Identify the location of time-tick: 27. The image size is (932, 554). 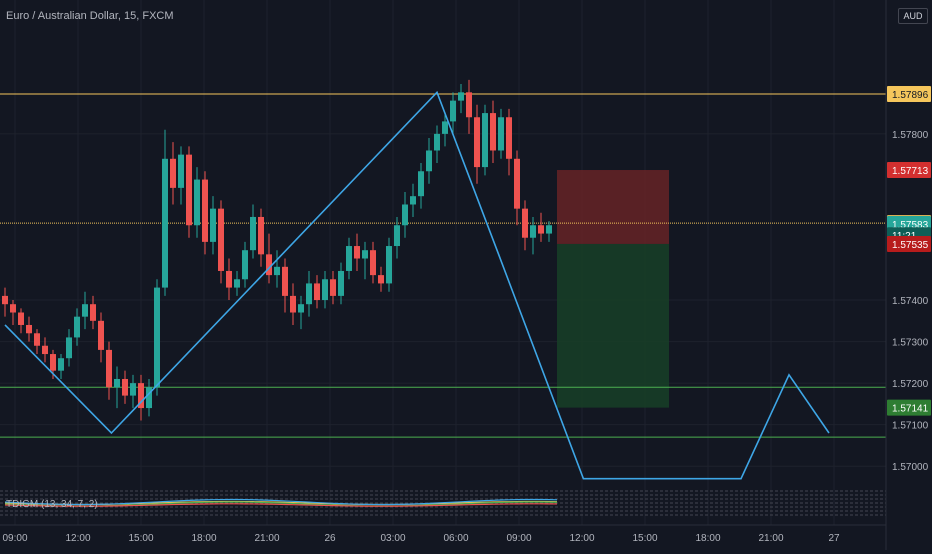
(834, 538).